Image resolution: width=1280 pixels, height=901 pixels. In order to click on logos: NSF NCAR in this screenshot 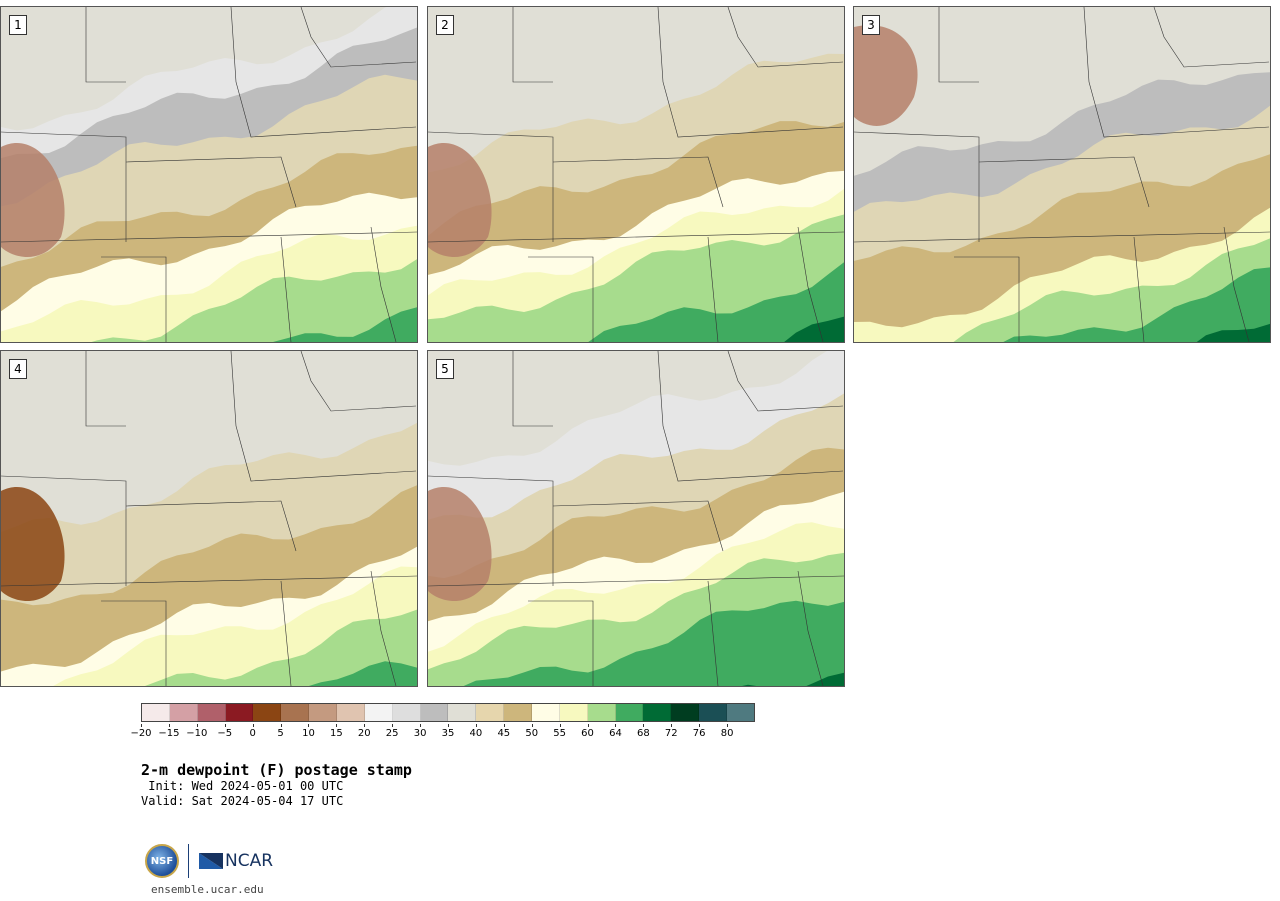, I will do `click(209, 861)`.